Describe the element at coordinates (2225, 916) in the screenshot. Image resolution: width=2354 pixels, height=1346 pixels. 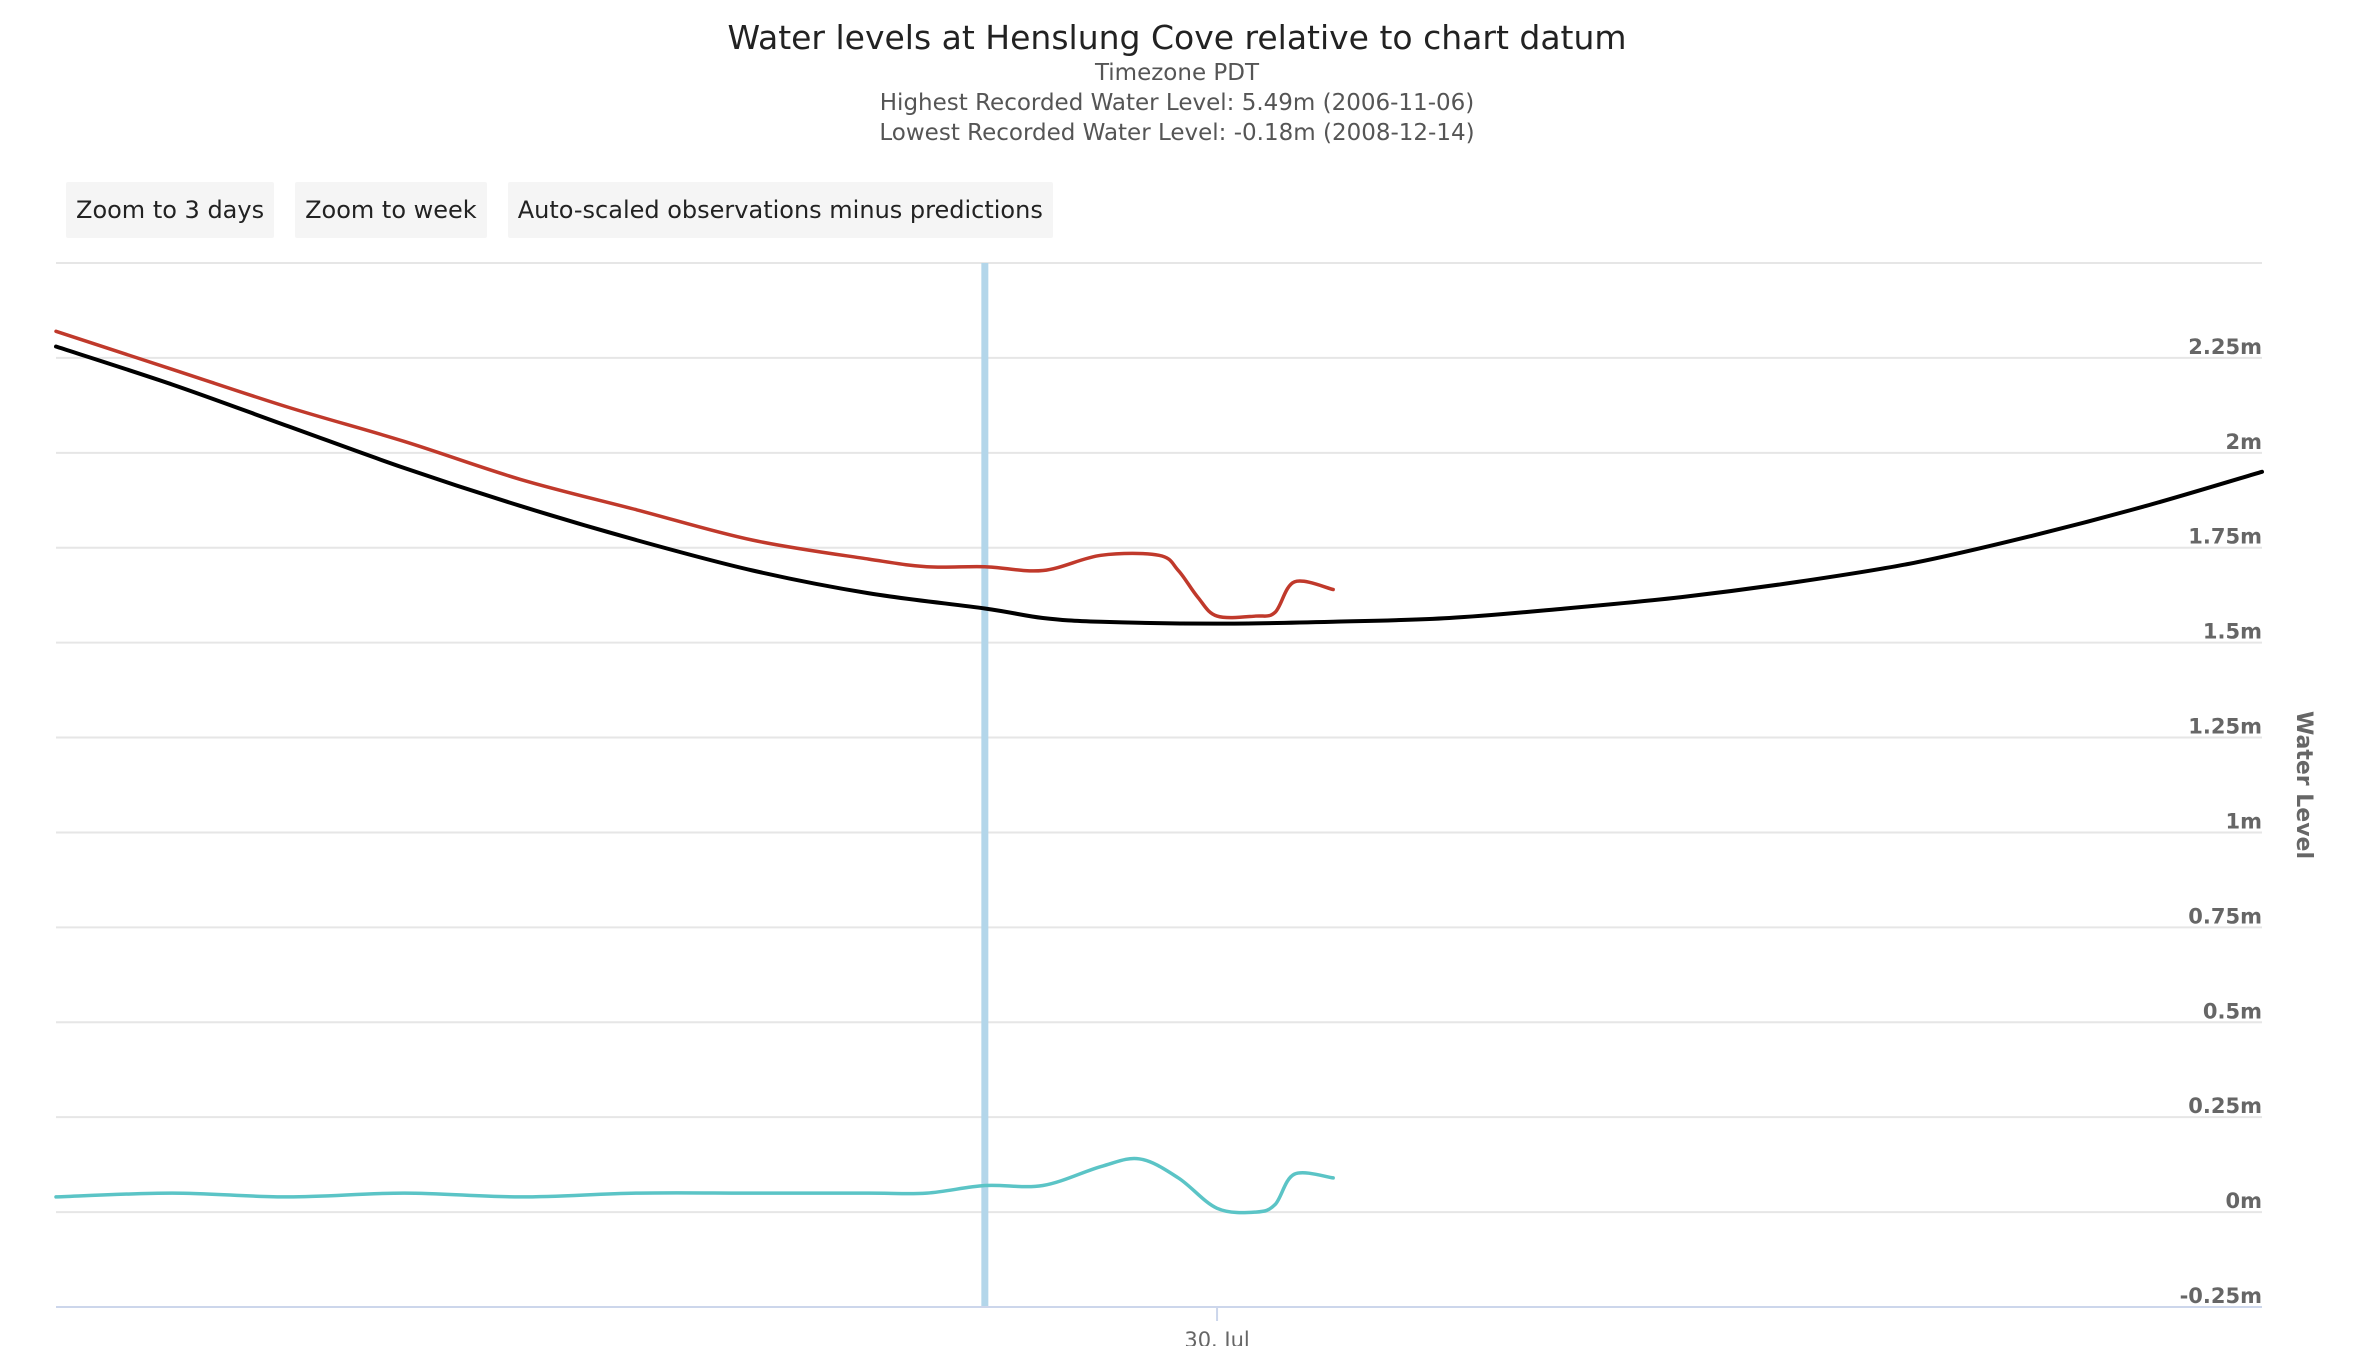
I see `y-tick-label: 0.75m` at that location.